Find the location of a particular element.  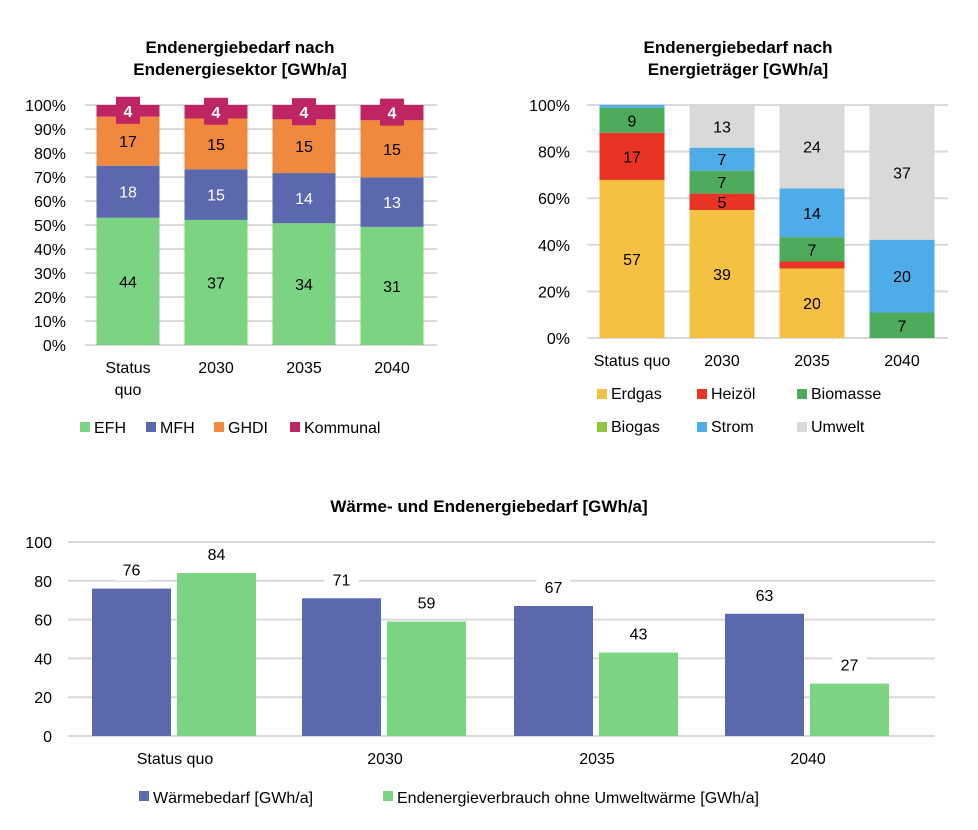

legend-label: Wärmebedarf [GWh/a] is located at coordinates (233, 798).